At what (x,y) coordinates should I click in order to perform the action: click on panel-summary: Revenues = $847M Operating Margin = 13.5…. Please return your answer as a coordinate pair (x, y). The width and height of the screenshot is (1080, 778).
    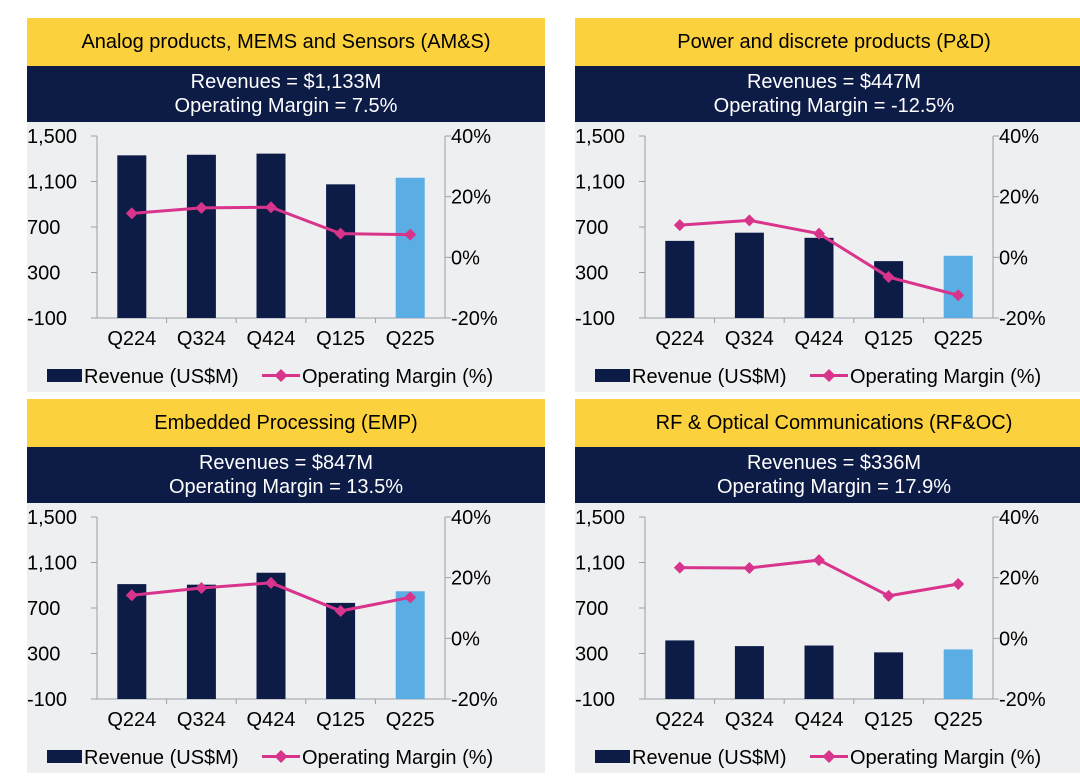
    Looking at the image, I should click on (286, 475).